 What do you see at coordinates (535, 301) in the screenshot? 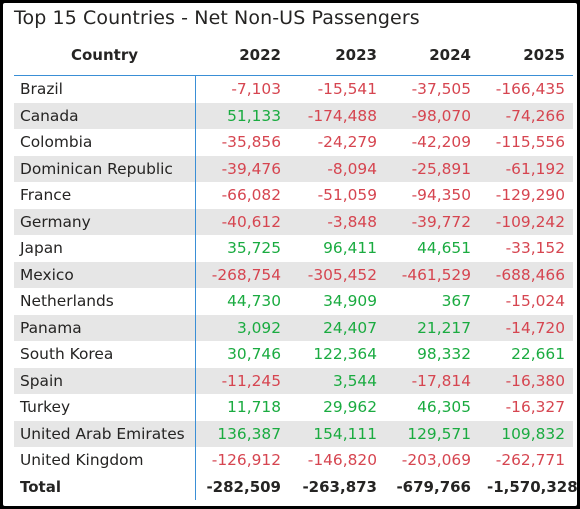
I see `value-cell: -15,024` at bounding box center [535, 301].